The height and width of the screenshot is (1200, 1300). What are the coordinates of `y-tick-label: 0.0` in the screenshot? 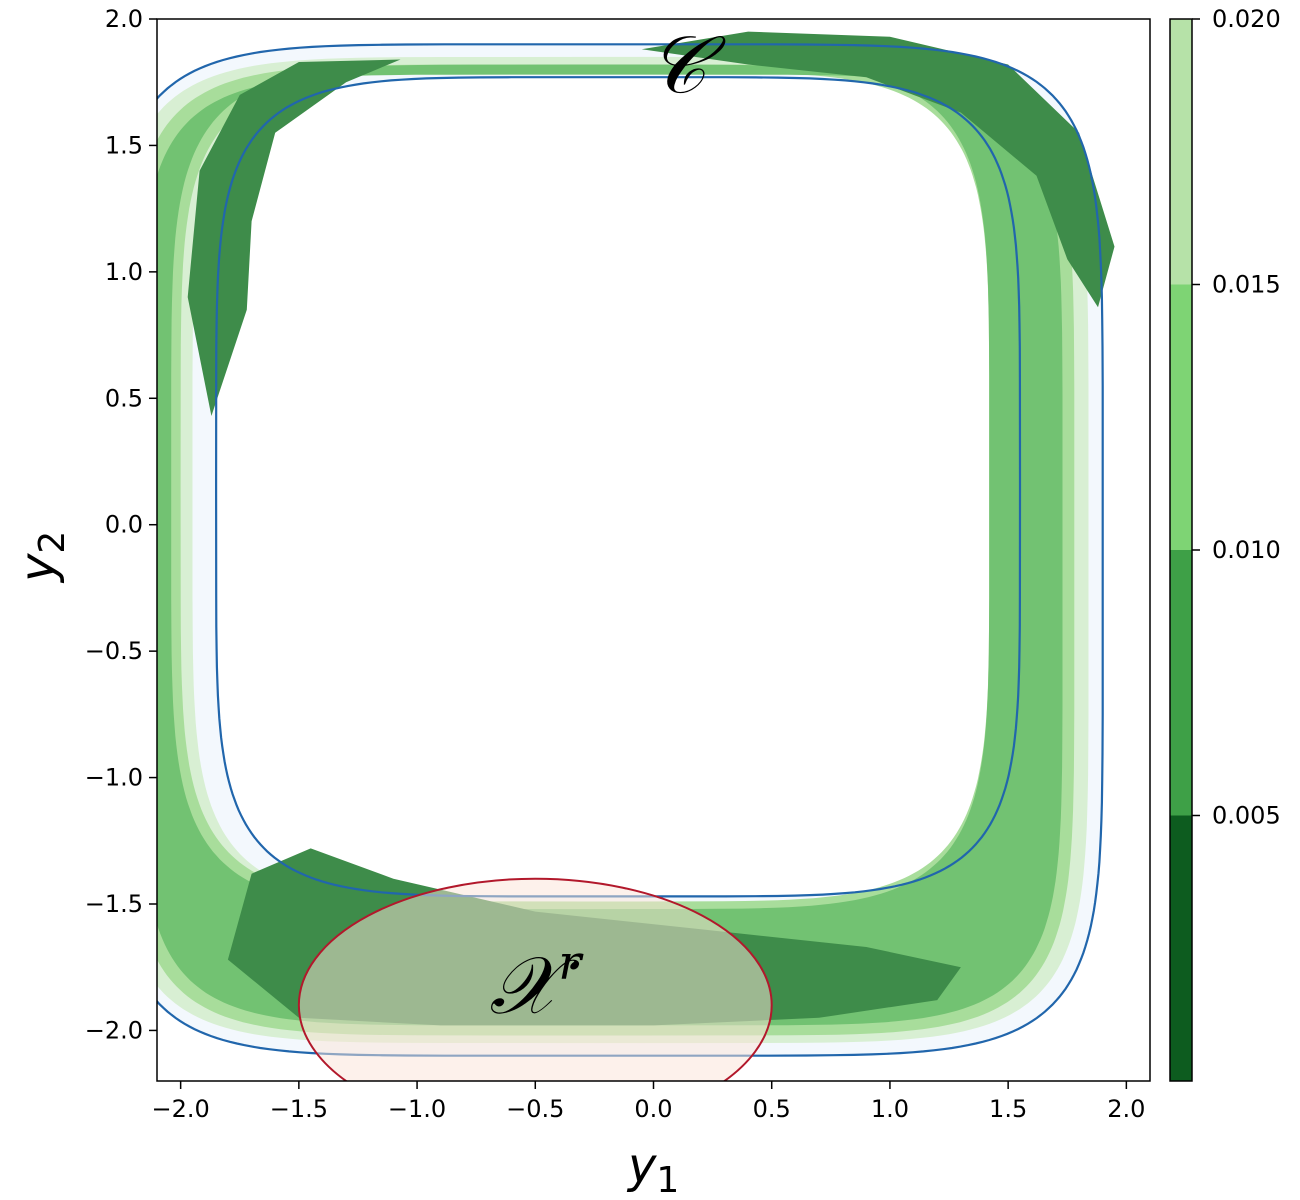 It's located at (124, 525).